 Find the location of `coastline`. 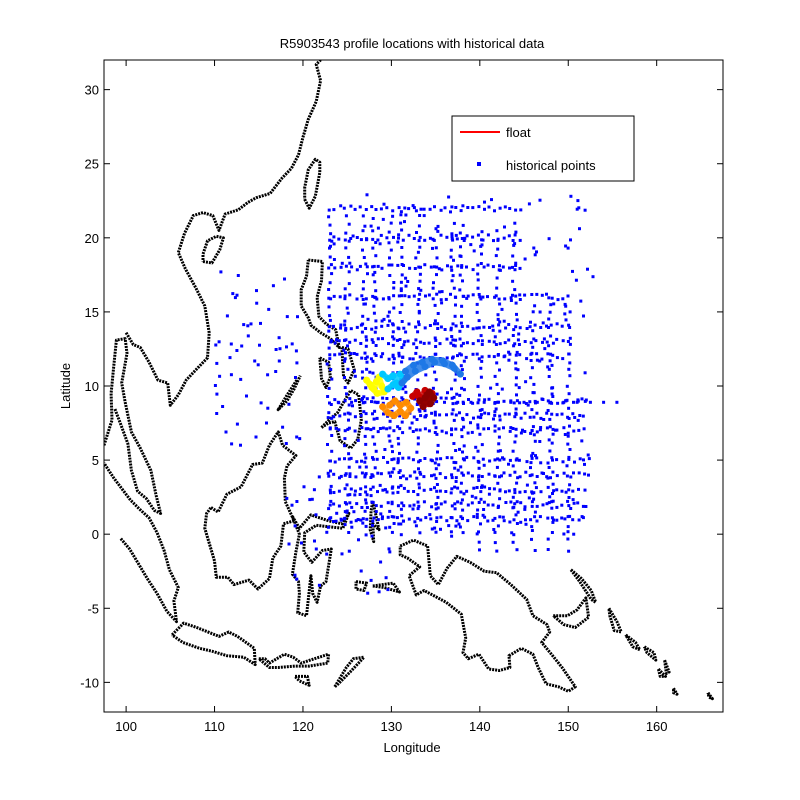

coastline is located at coordinates (374, 522).